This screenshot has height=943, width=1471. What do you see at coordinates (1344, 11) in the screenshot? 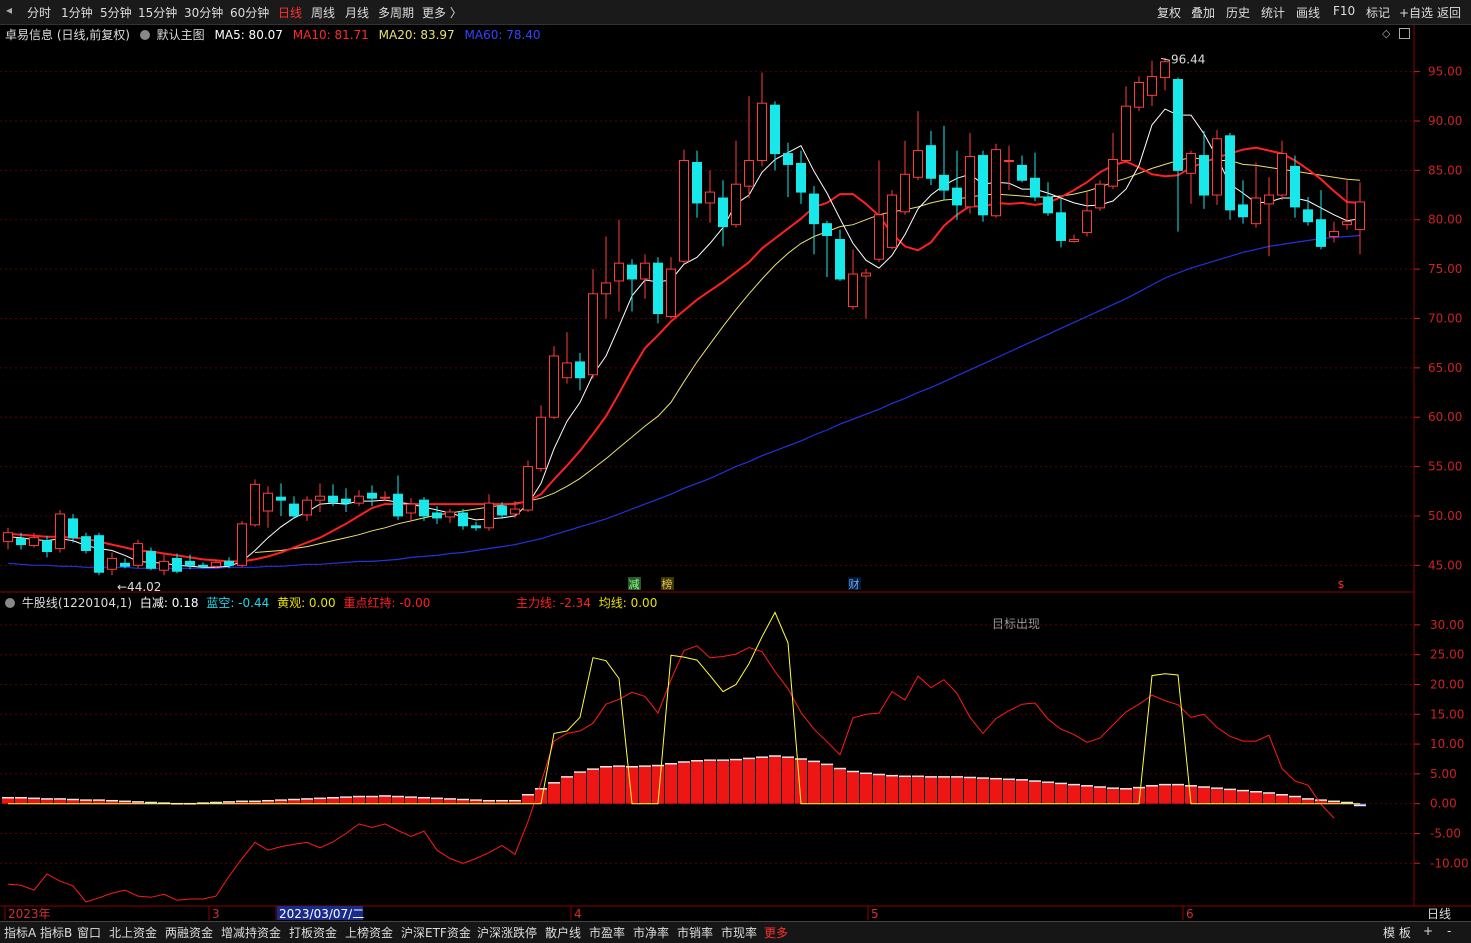
I see `toolbar-button-5: F10` at bounding box center [1344, 11].